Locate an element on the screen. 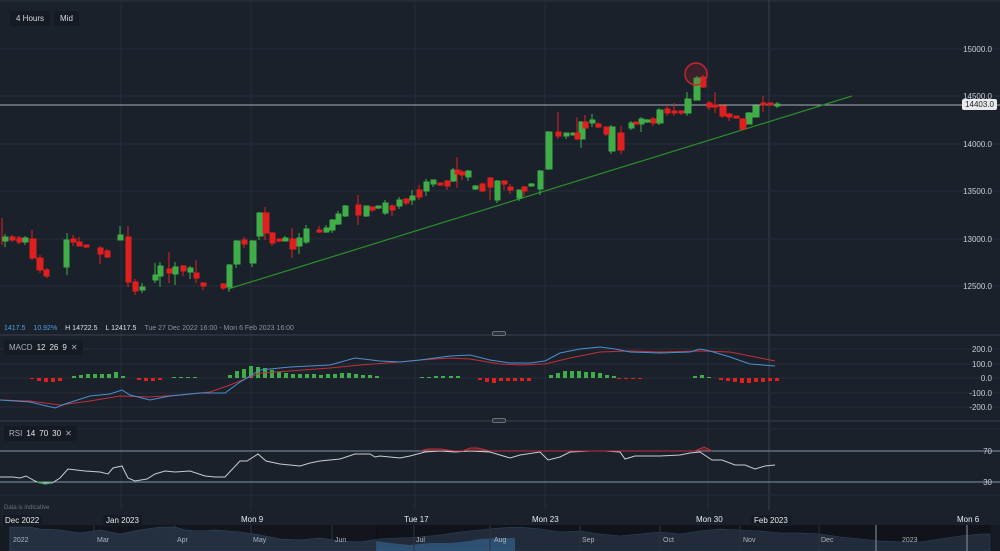 This screenshot has width=1000, height=551. macd-axis-label: 100.0 is located at coordinates (981, 364).